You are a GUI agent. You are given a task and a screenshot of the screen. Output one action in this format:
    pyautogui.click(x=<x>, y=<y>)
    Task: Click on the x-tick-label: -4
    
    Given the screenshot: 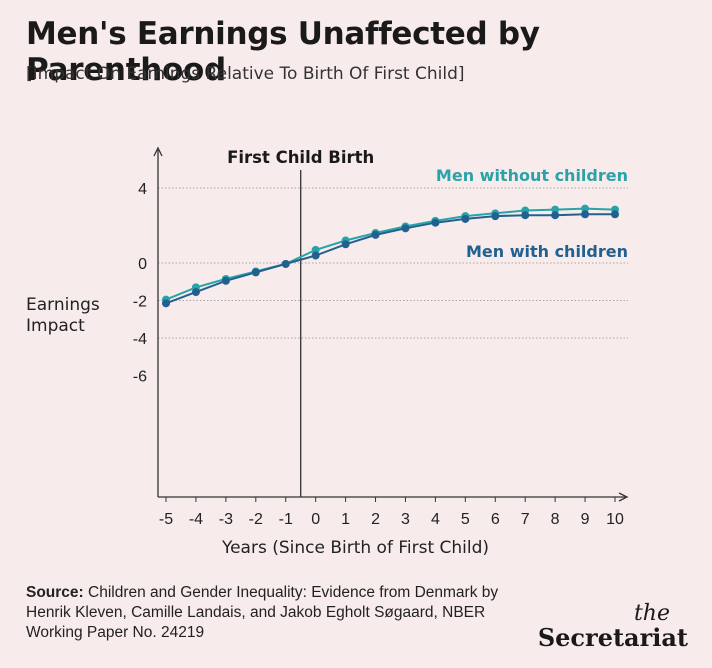 What is the action you would take?
    pyautogui.click(x=196, y=519)
    